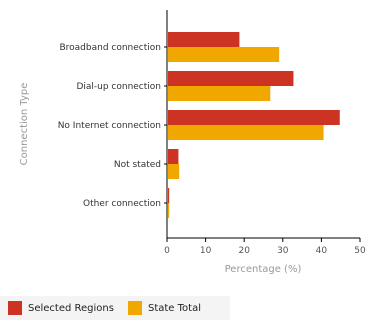 The image size is (366, 320). What do you see at coordinates (244, 251) in the screenshot?
I see `x-tick-label-20: 20` at bounding box center [244, 251].